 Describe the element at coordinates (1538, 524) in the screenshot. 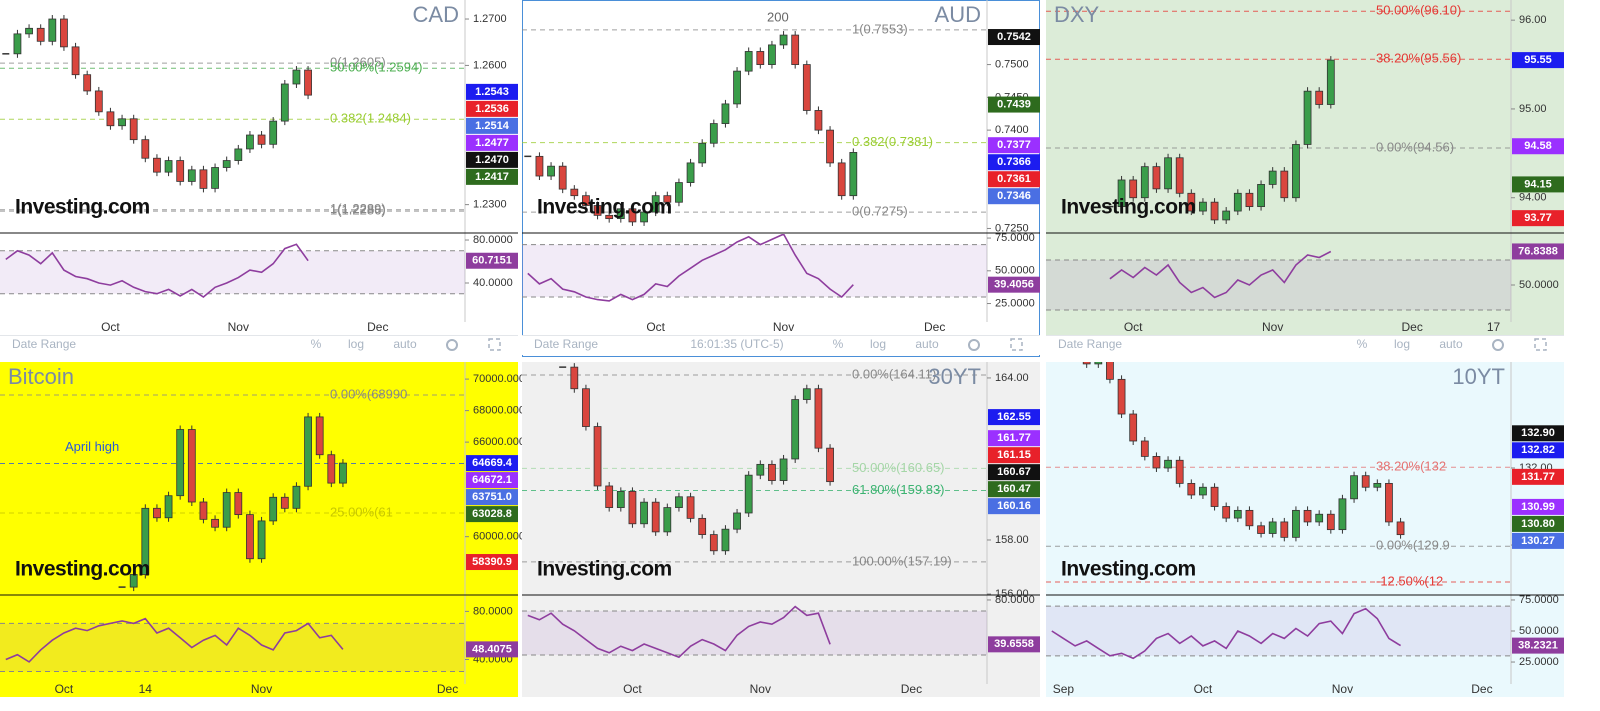

I see `price-label: 130.80` at that location.